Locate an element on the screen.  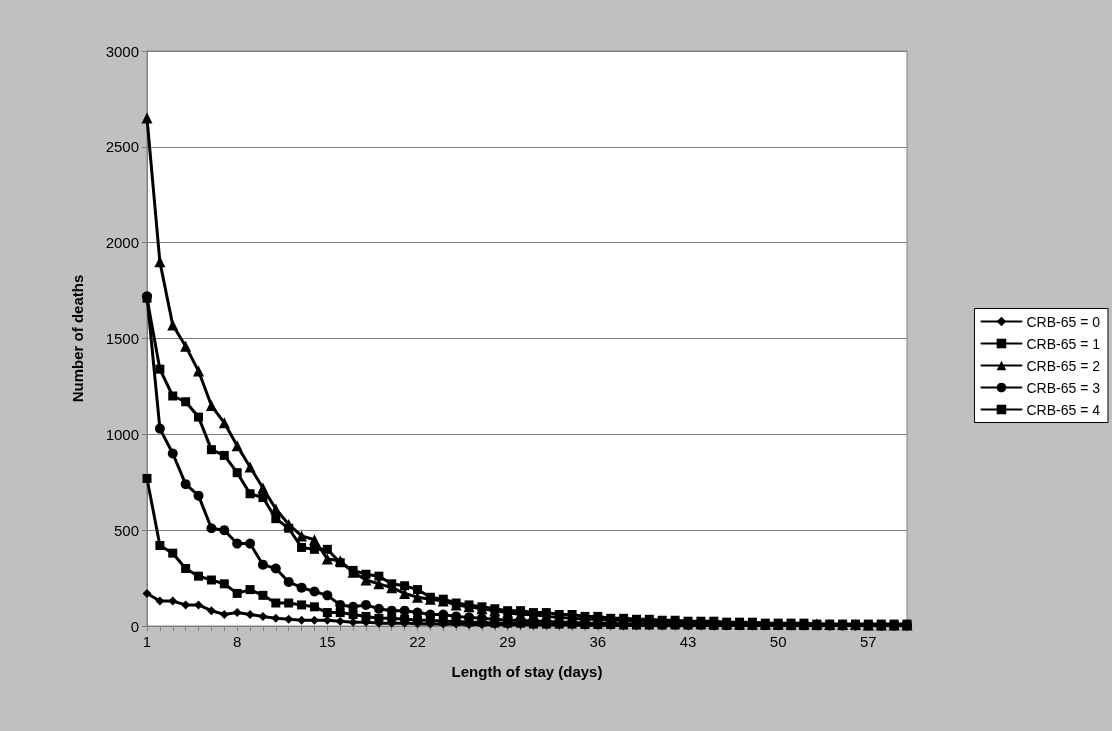
y-tick-label: 2500 is located at coordinates (122, 147).